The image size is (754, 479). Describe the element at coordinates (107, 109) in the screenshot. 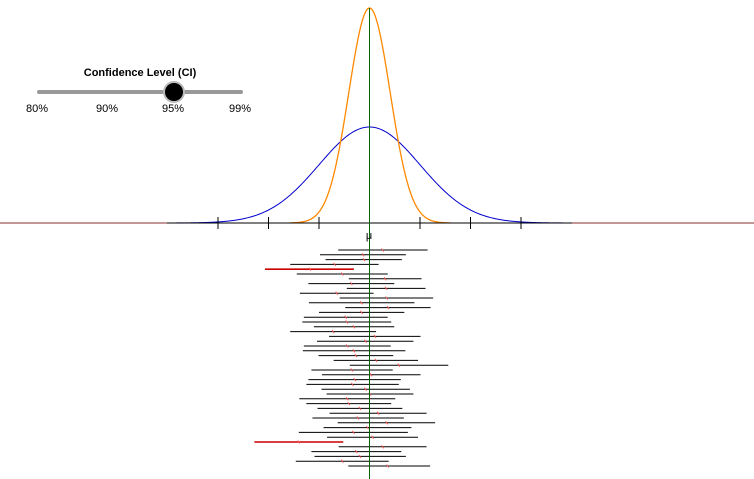

I see `slider-tick-90: 90%` at that location.